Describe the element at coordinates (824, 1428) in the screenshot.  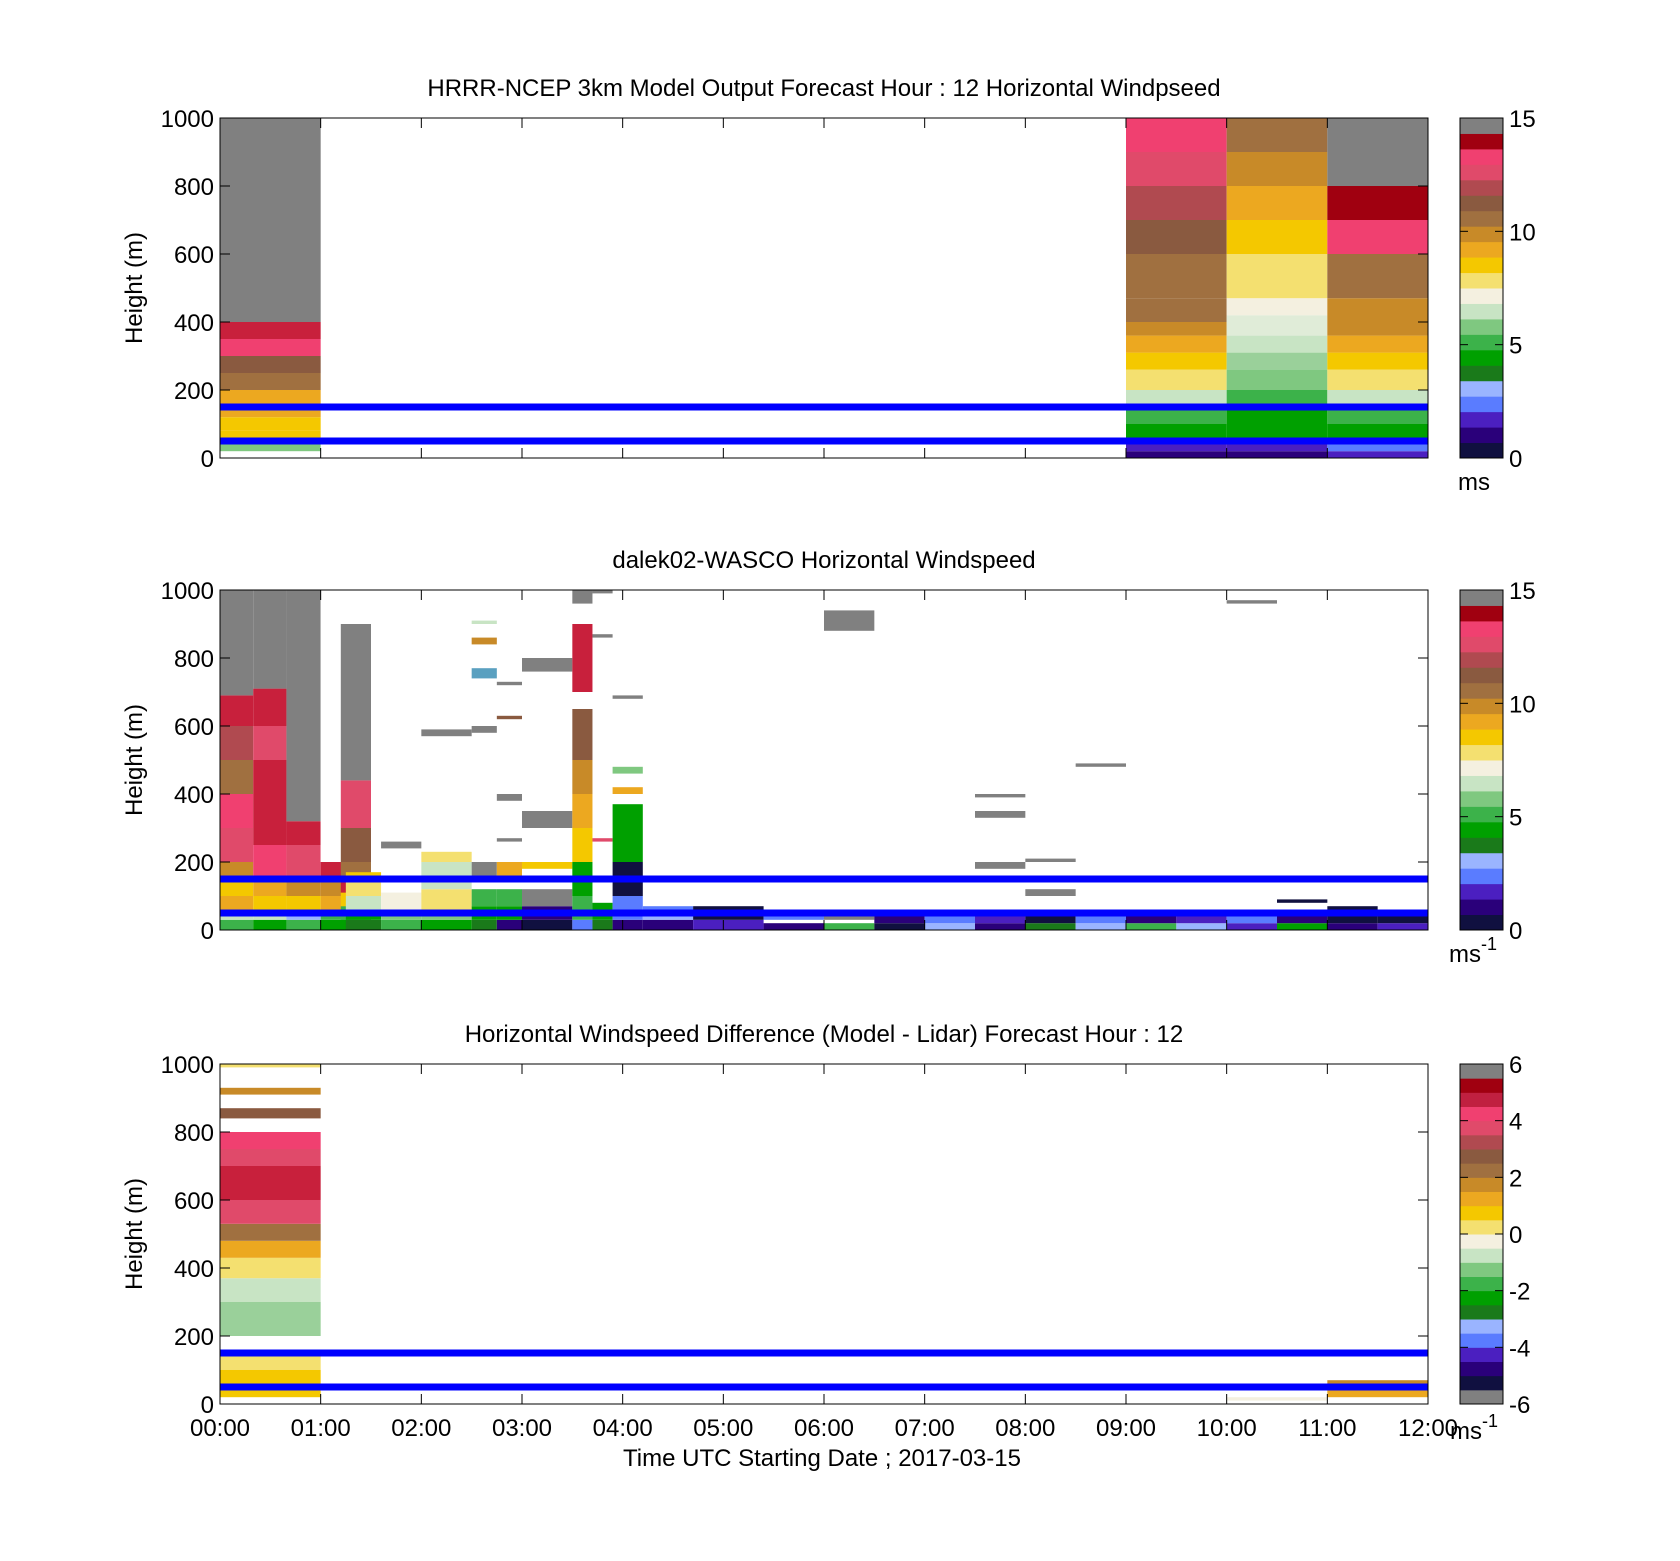
I see `x-tick-label: 06:00` at that location.